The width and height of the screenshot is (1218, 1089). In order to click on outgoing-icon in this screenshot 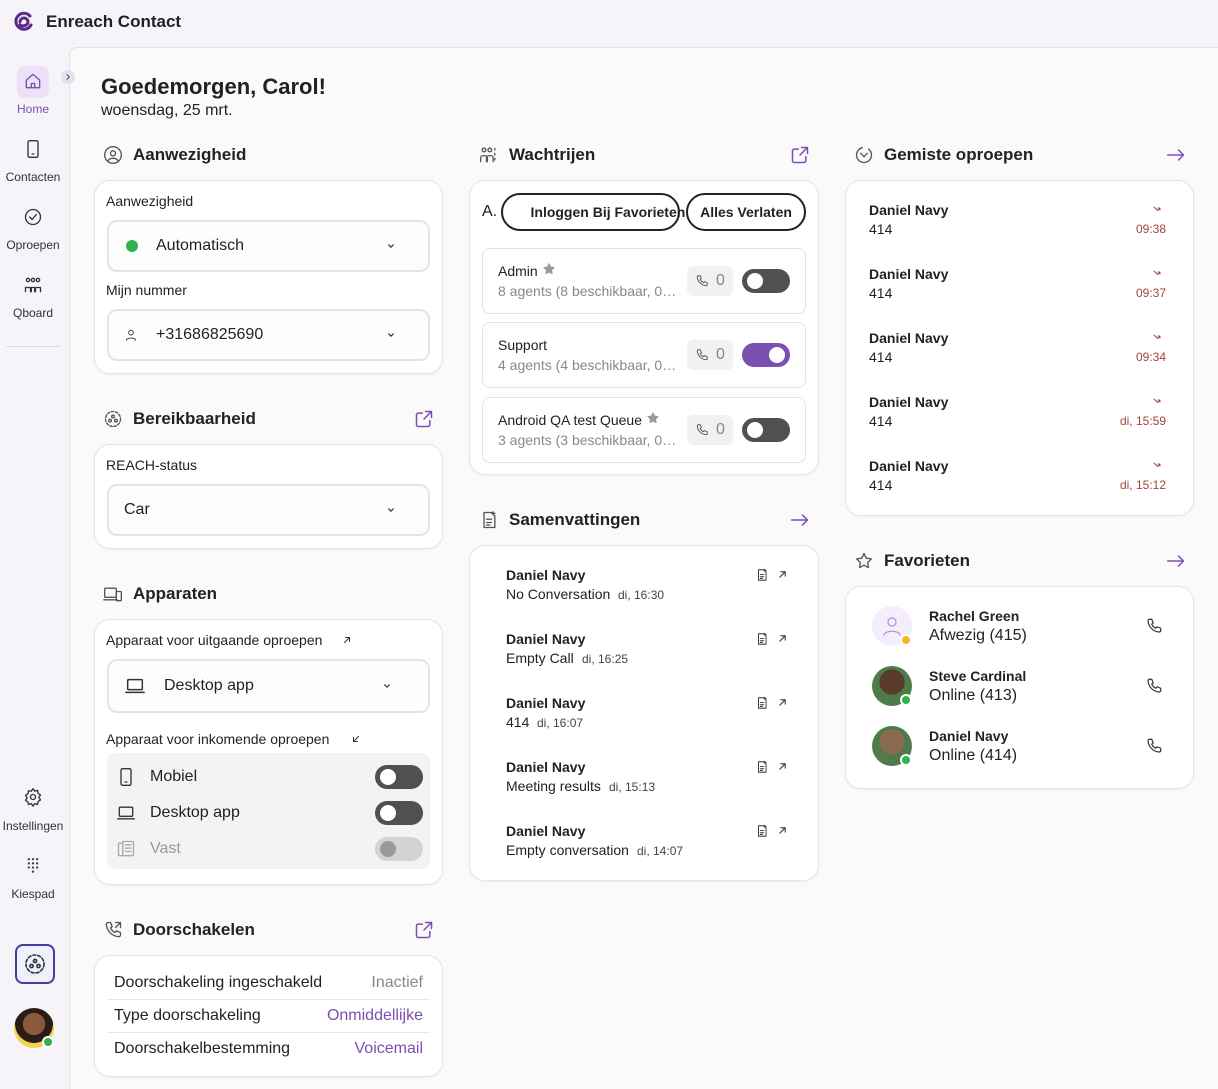, I will do `click(347, 640)`.